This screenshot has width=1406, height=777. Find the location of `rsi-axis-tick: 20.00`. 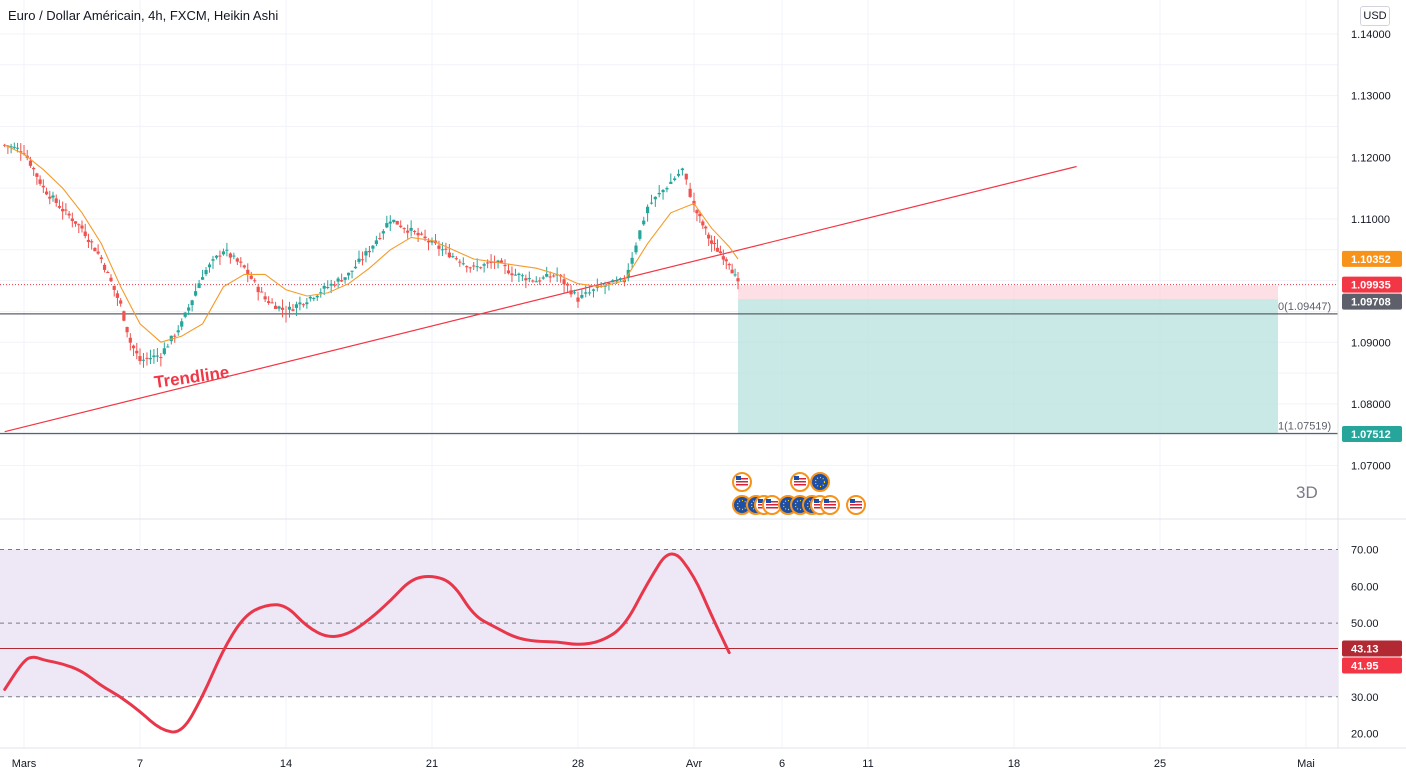

rsi-axis-tick: 20.00 is located at coordinates (1365, 735).